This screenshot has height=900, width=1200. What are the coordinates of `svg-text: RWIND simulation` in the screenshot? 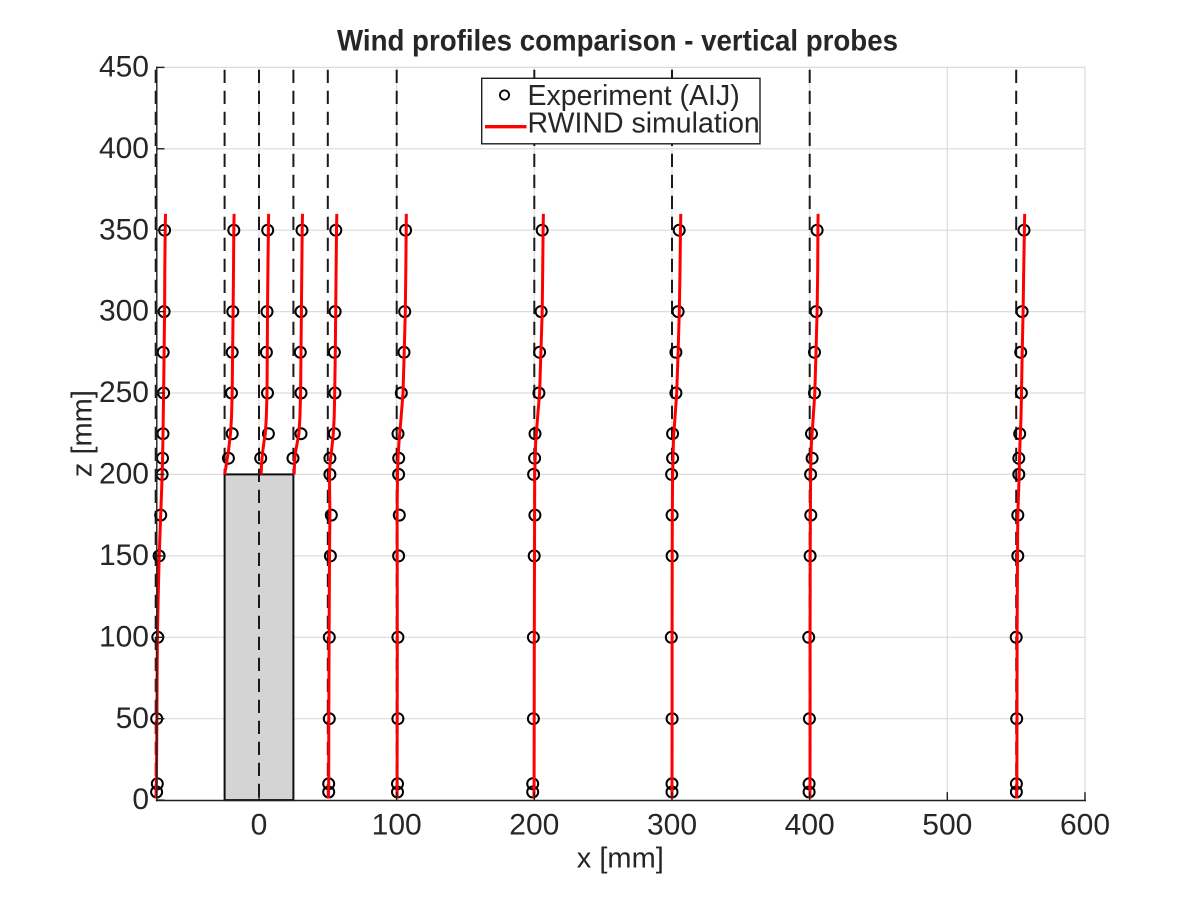 It's located at (644, 124).